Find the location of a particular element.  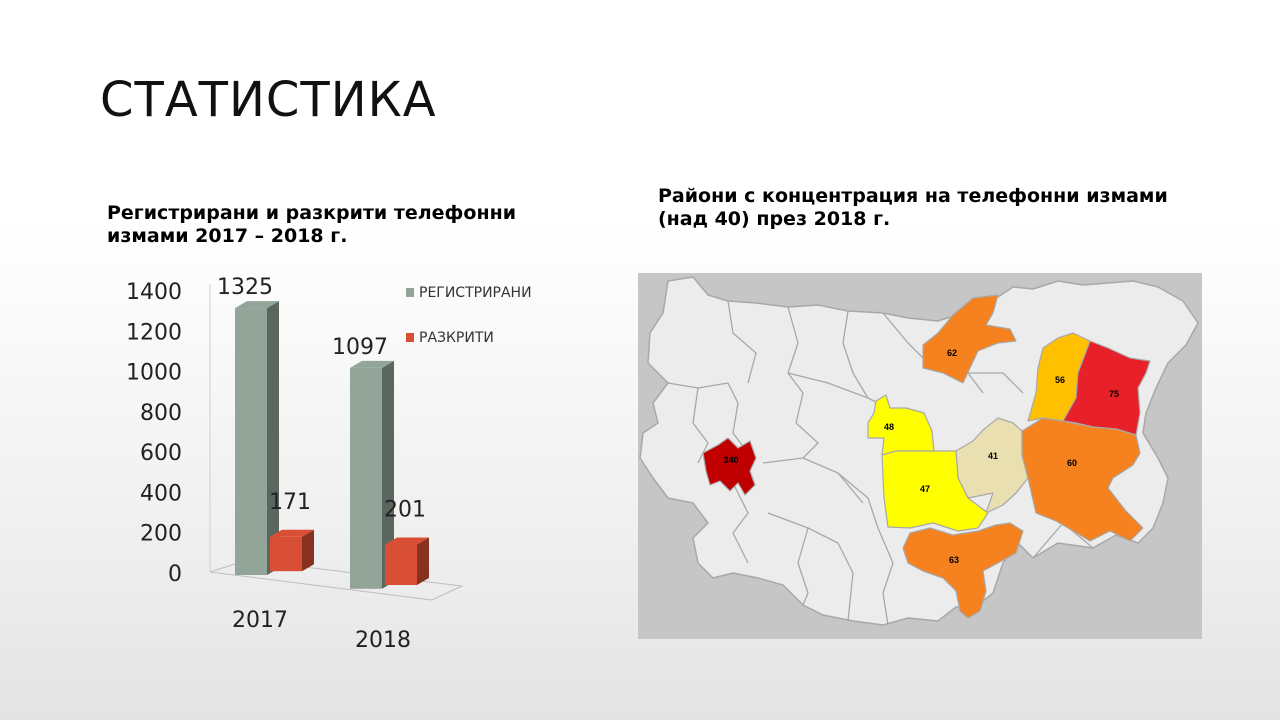

bar-solved-2017 is located at coordinates (286, 554).